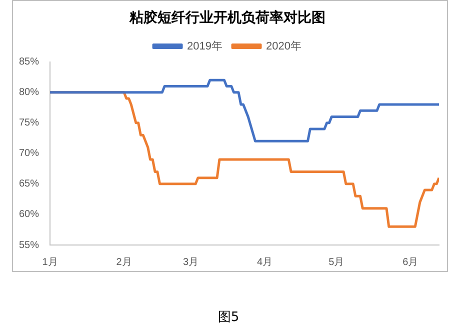 This screenshot has width=457, height=331. Describe the element at coordinates (29, 62) in the screenshot. I see `y-tick-label: 85%` at that location.